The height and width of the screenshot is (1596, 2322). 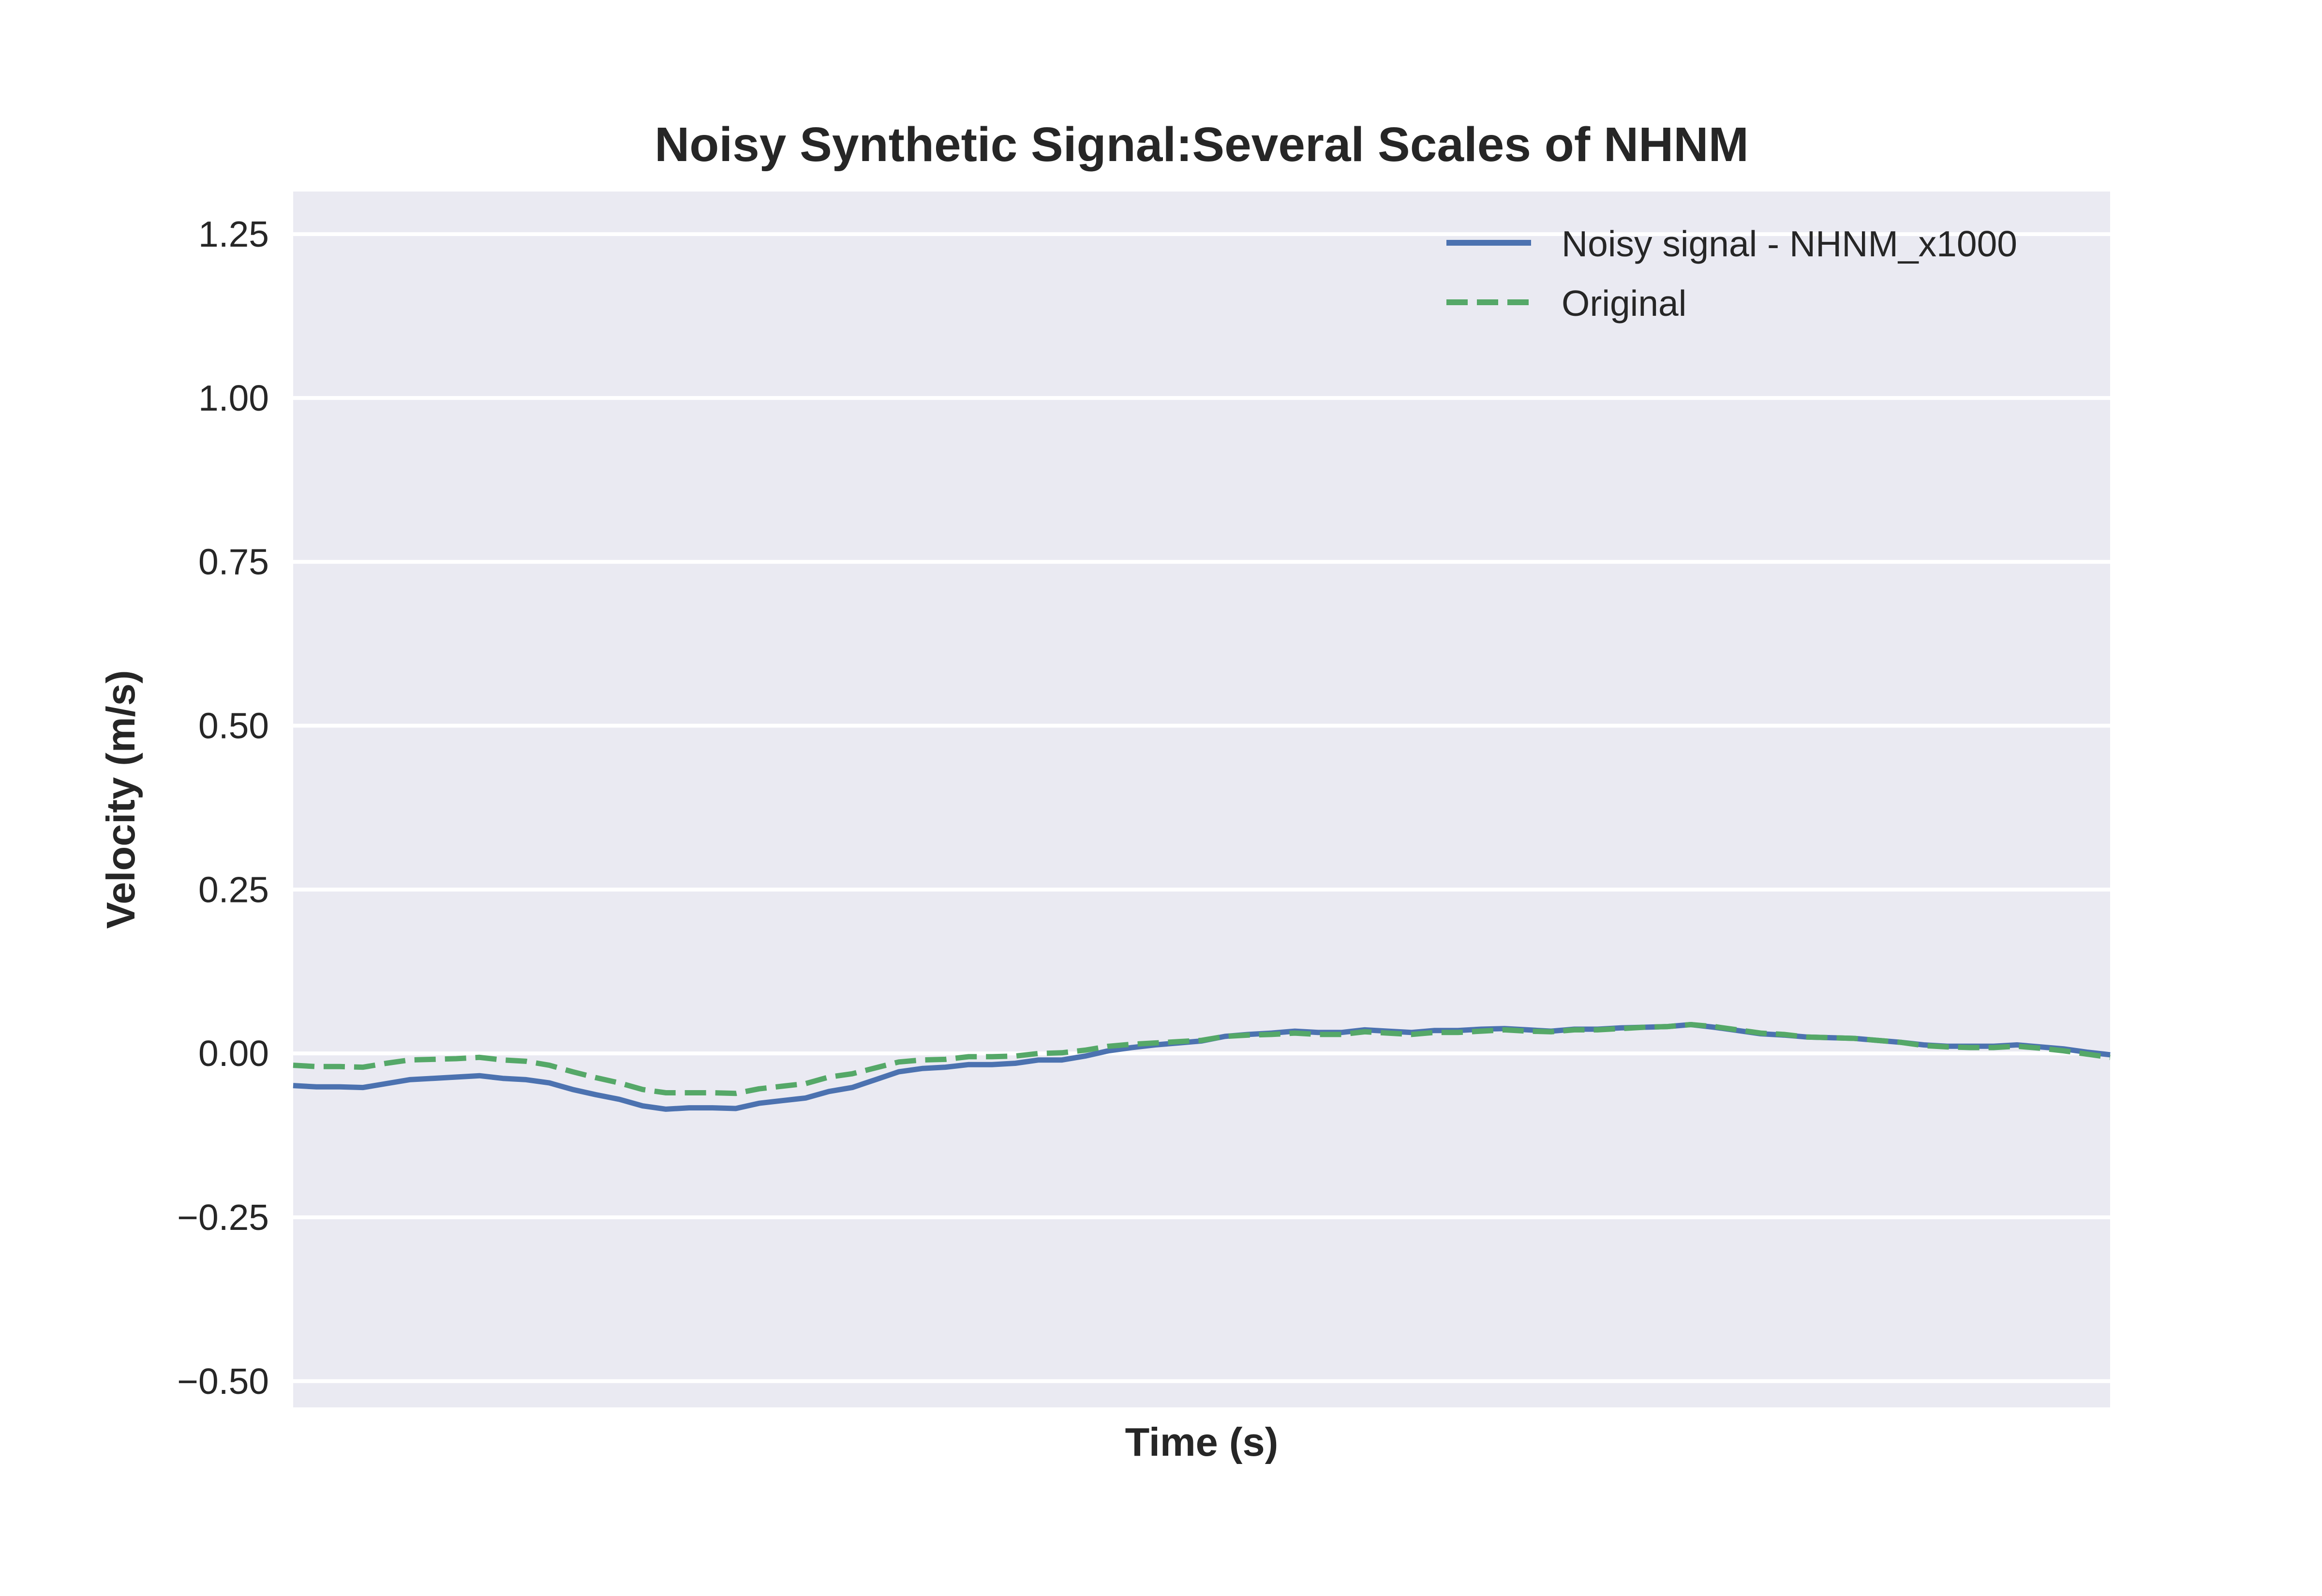 I want to click on y-tick-label: 0.75, so click(x=233, y=562).